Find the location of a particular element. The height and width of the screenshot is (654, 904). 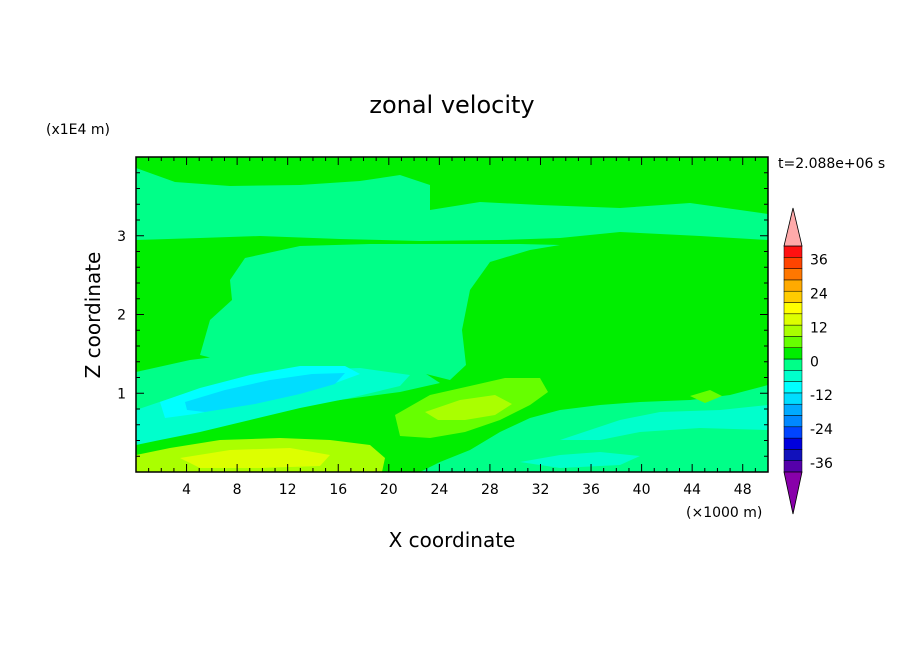

x-tick-label: 40 is located at coordinates (642, 490).